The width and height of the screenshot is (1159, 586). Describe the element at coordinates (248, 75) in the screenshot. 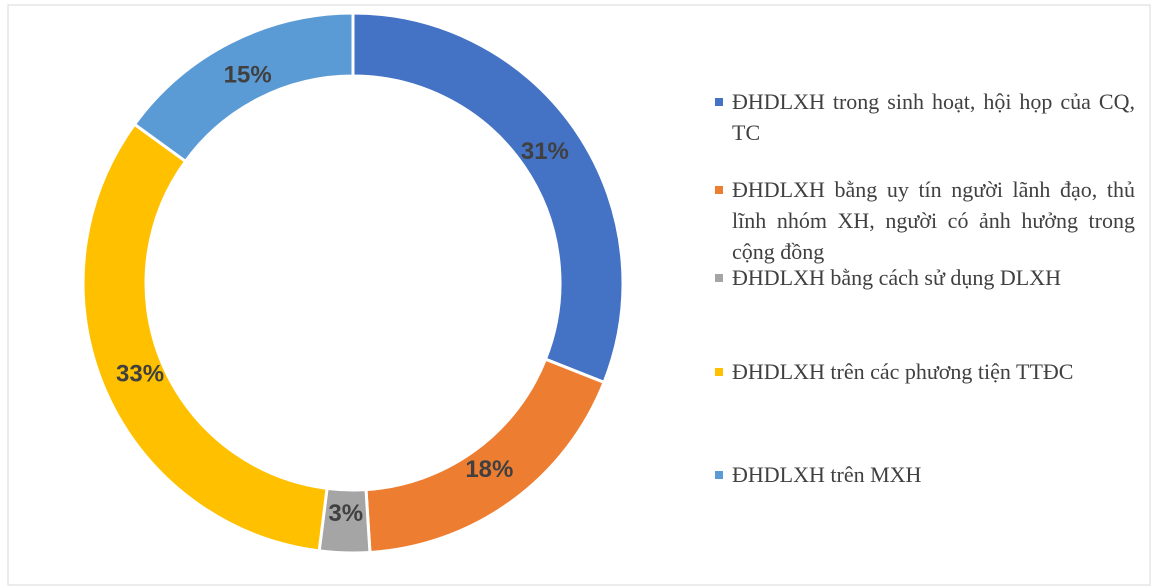

I see `data-label: 15%` at that location.